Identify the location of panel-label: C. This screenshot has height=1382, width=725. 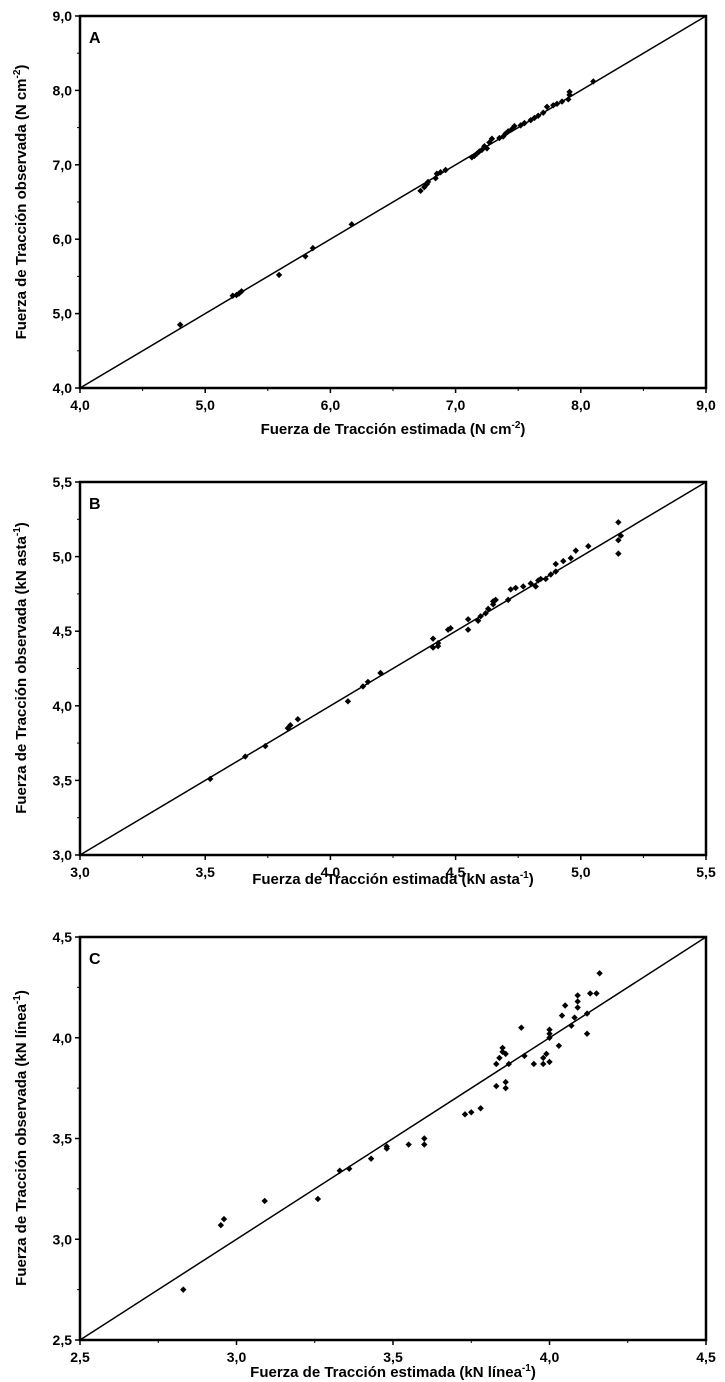
(95, 959).